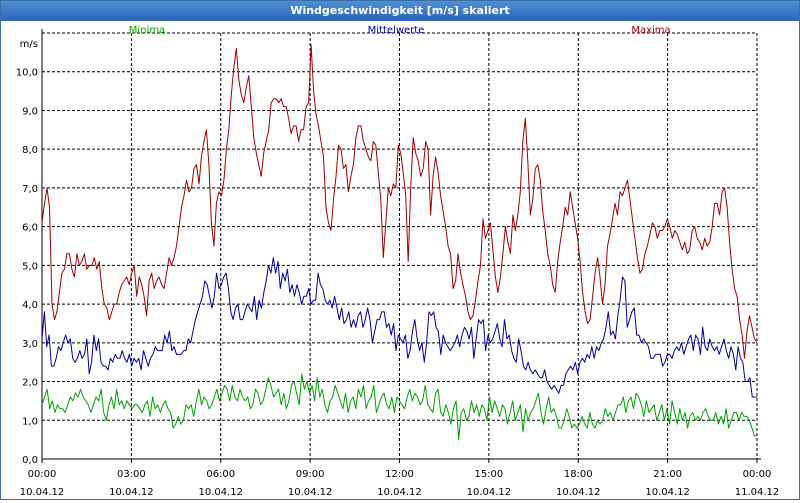 The width and height of the screenshot is (800, 503). I want to click on x-tick-time: 12:00, so click(399, 474).